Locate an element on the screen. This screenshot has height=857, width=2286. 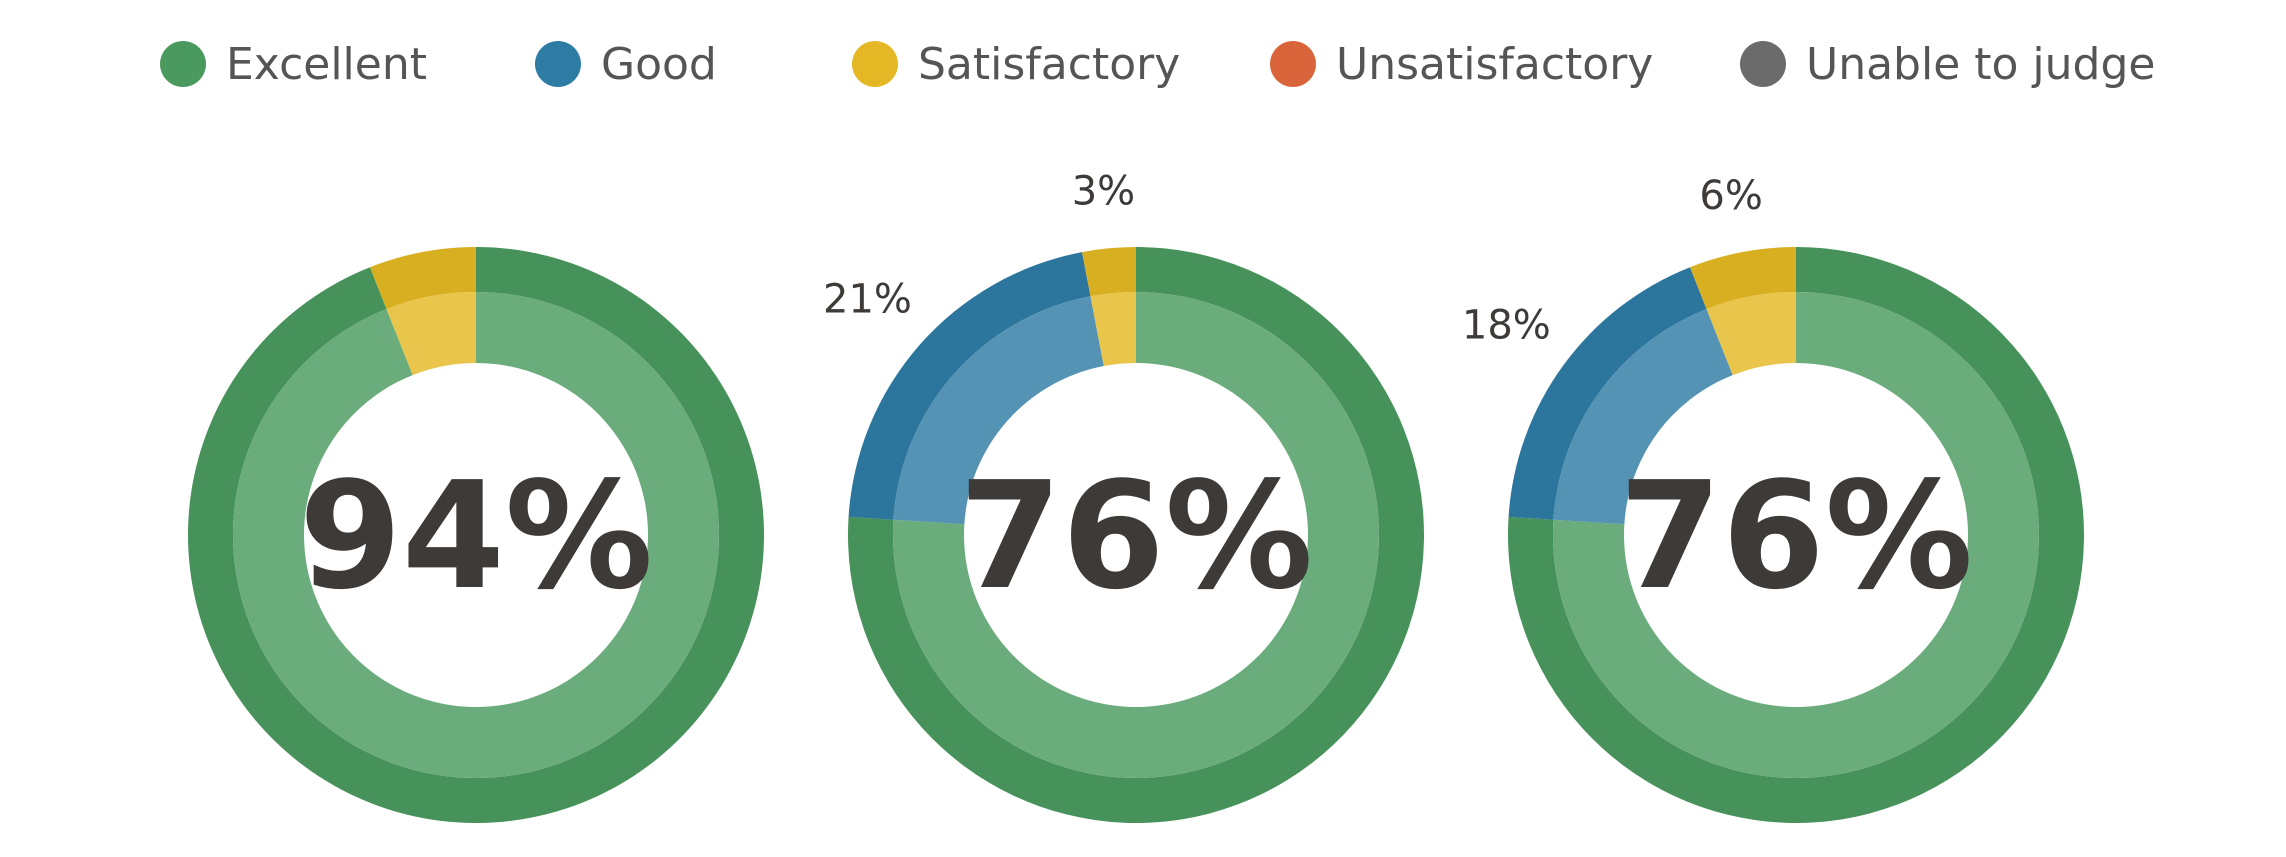
legend-swatch-excellent is located at coordinates (183, 64).